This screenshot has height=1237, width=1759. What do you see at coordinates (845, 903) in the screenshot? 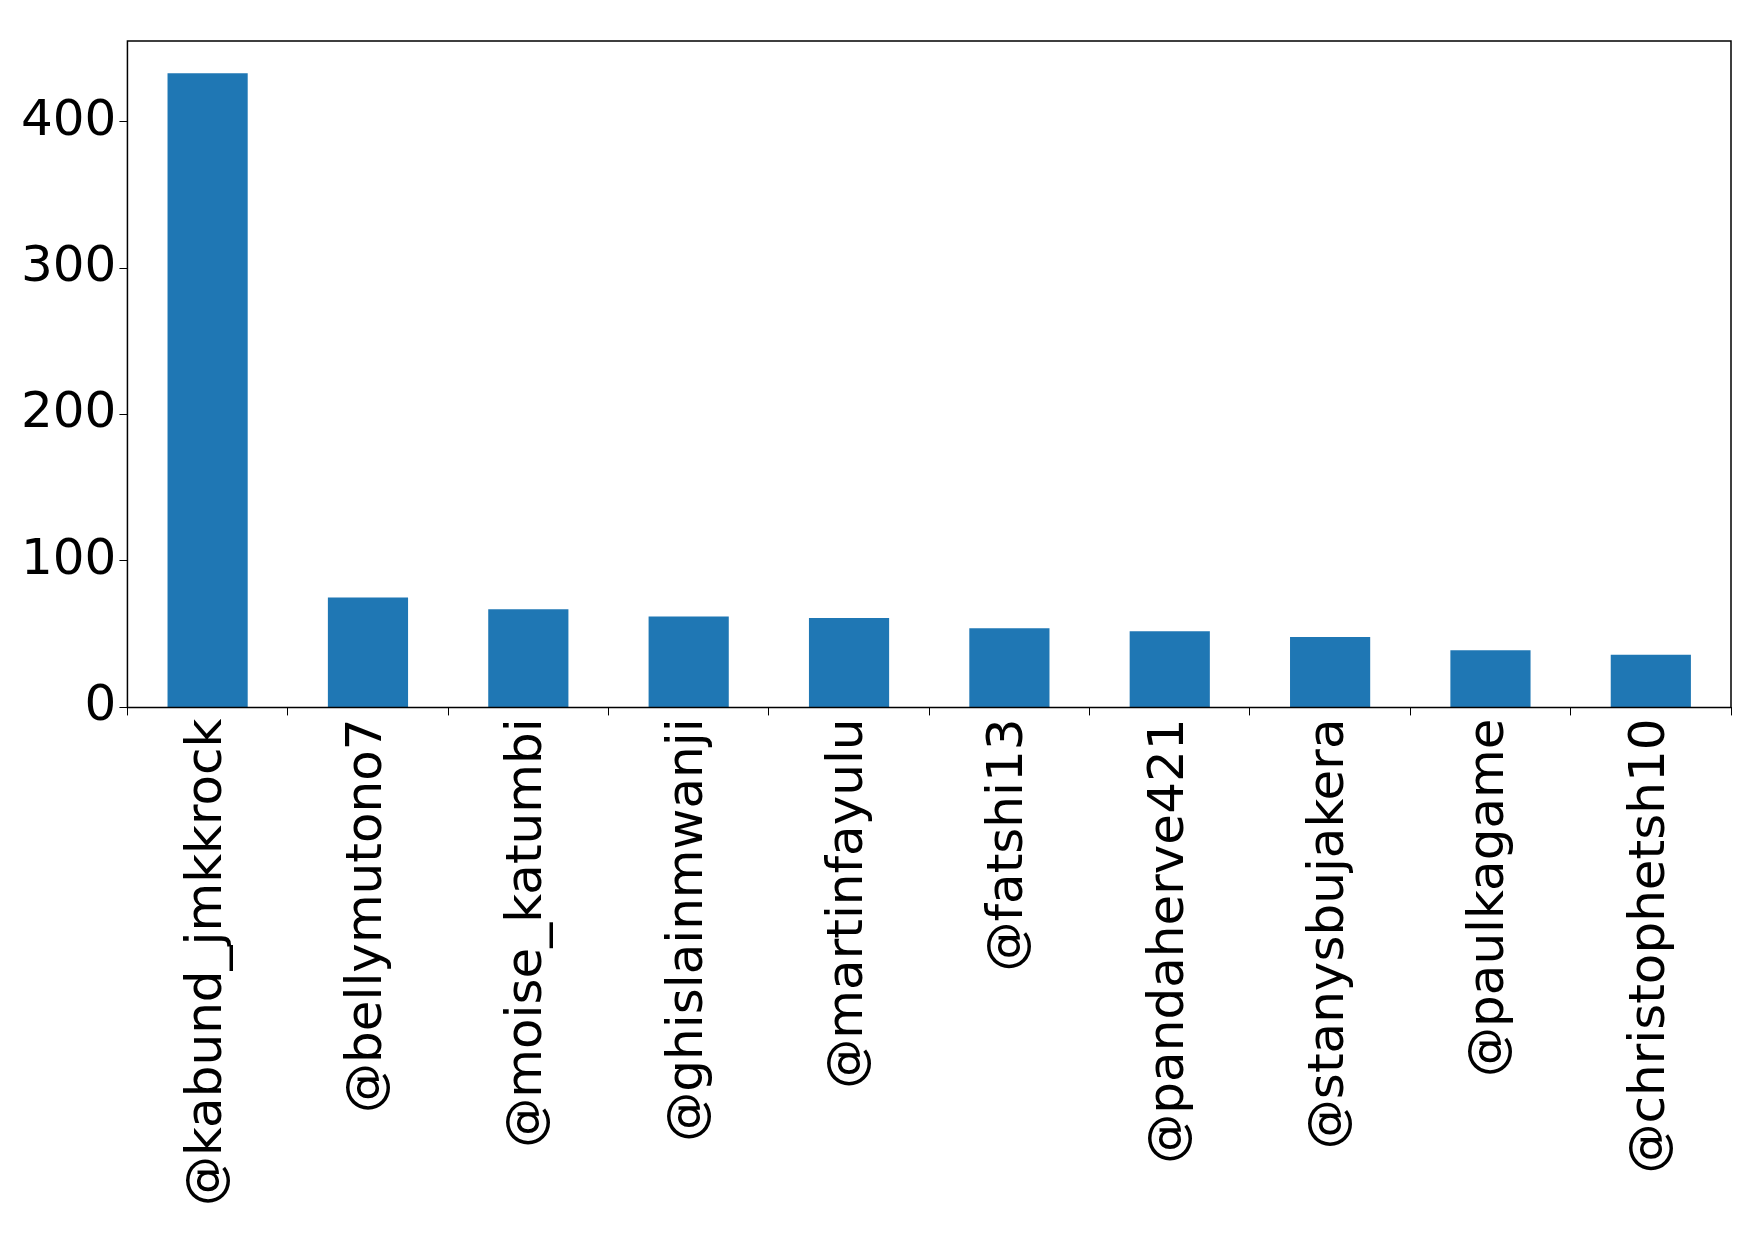
I see `x-tick-label: @martinfayulu` at bounding box center [845, 903].